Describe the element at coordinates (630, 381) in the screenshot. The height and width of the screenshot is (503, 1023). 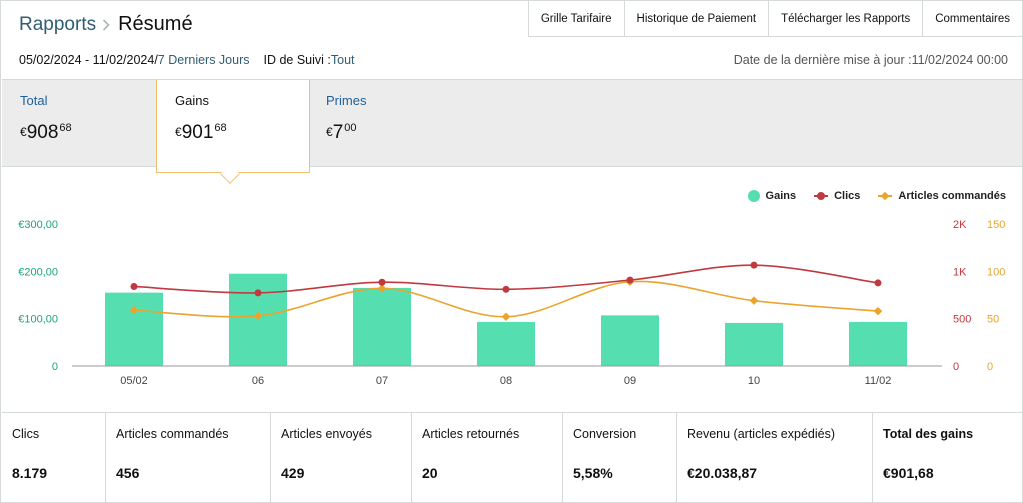
I see `x-axis-tick: 09` at that location.